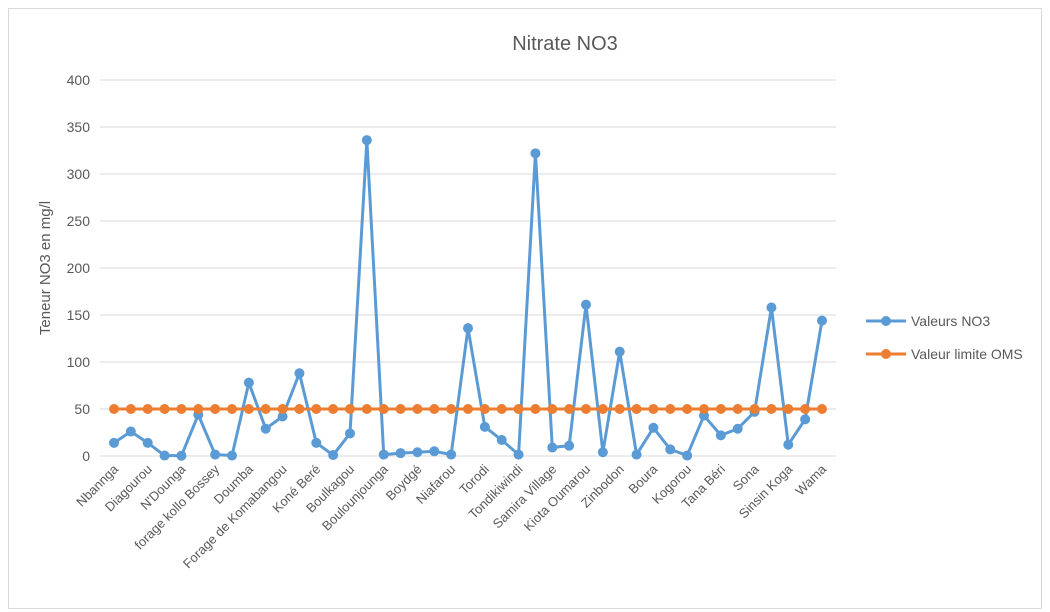  Describe the element at coordinates (86, 456) in the screenshot. I see `y-tick-label: 0` at that location.